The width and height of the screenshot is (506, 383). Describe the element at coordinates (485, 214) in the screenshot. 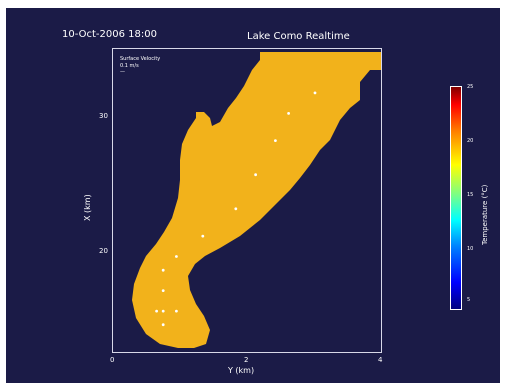

I see `colorbar-label: Temperature (°C)` at that location.